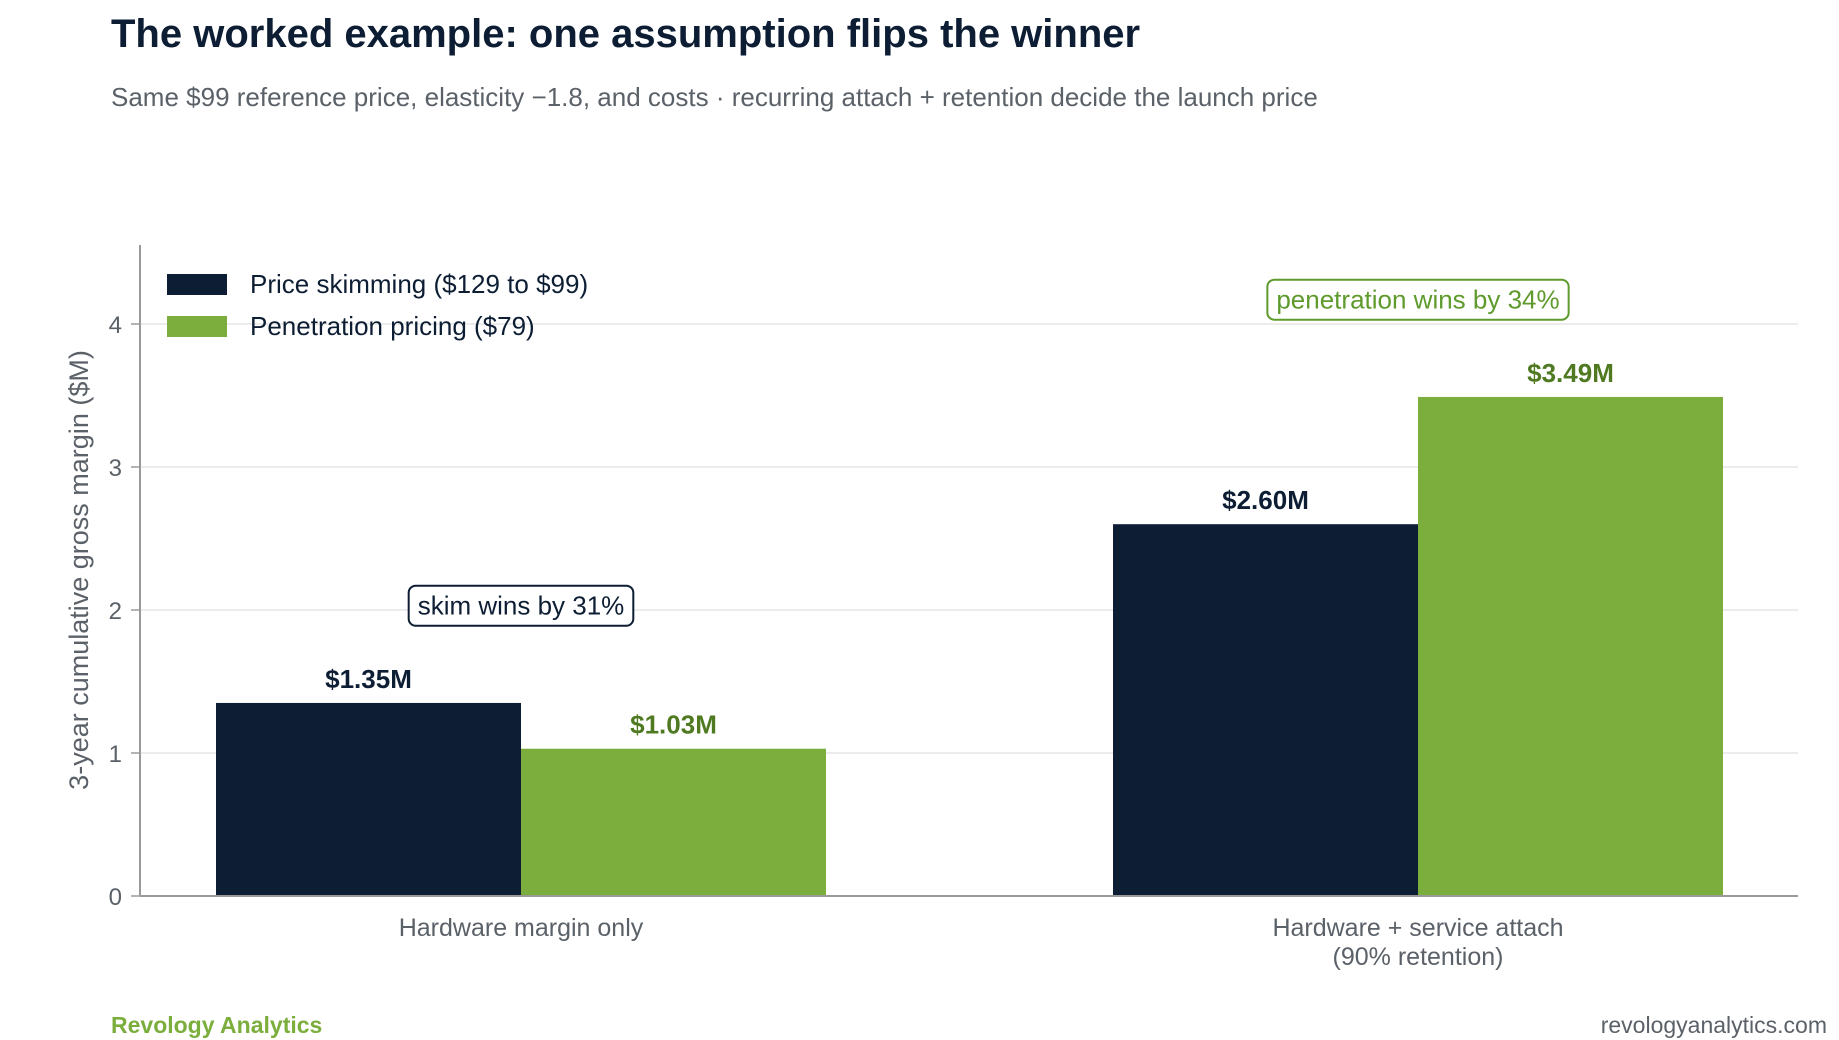 The height and width of the screenshot is (1040, 1839). What do you see at coordinates (1570, 373) in the screenshot?
I see `data-label: $3.49M` at bounding box center [1570, 373].